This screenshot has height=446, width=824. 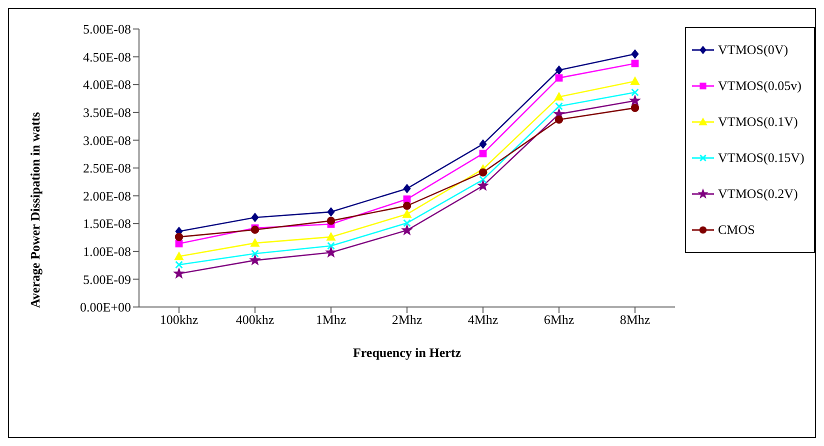 I want to click on legend-label: VTMOS(0.1V), so click(x=758, y=122).